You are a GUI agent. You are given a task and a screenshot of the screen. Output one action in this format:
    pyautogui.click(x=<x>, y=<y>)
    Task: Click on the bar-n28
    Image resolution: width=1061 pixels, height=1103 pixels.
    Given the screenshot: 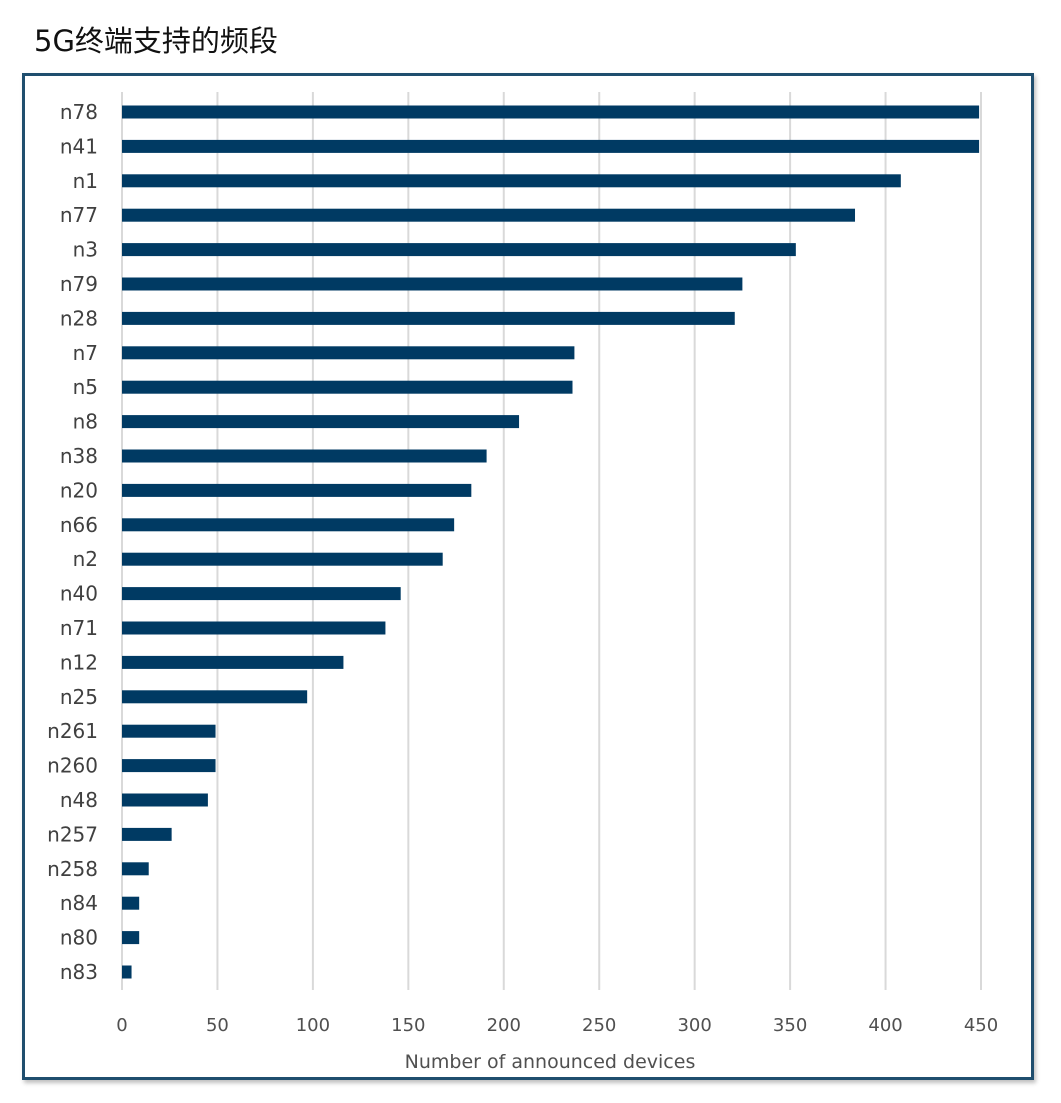 What is the action you would take?
    pyautogui.click(x=428, y=318)
    